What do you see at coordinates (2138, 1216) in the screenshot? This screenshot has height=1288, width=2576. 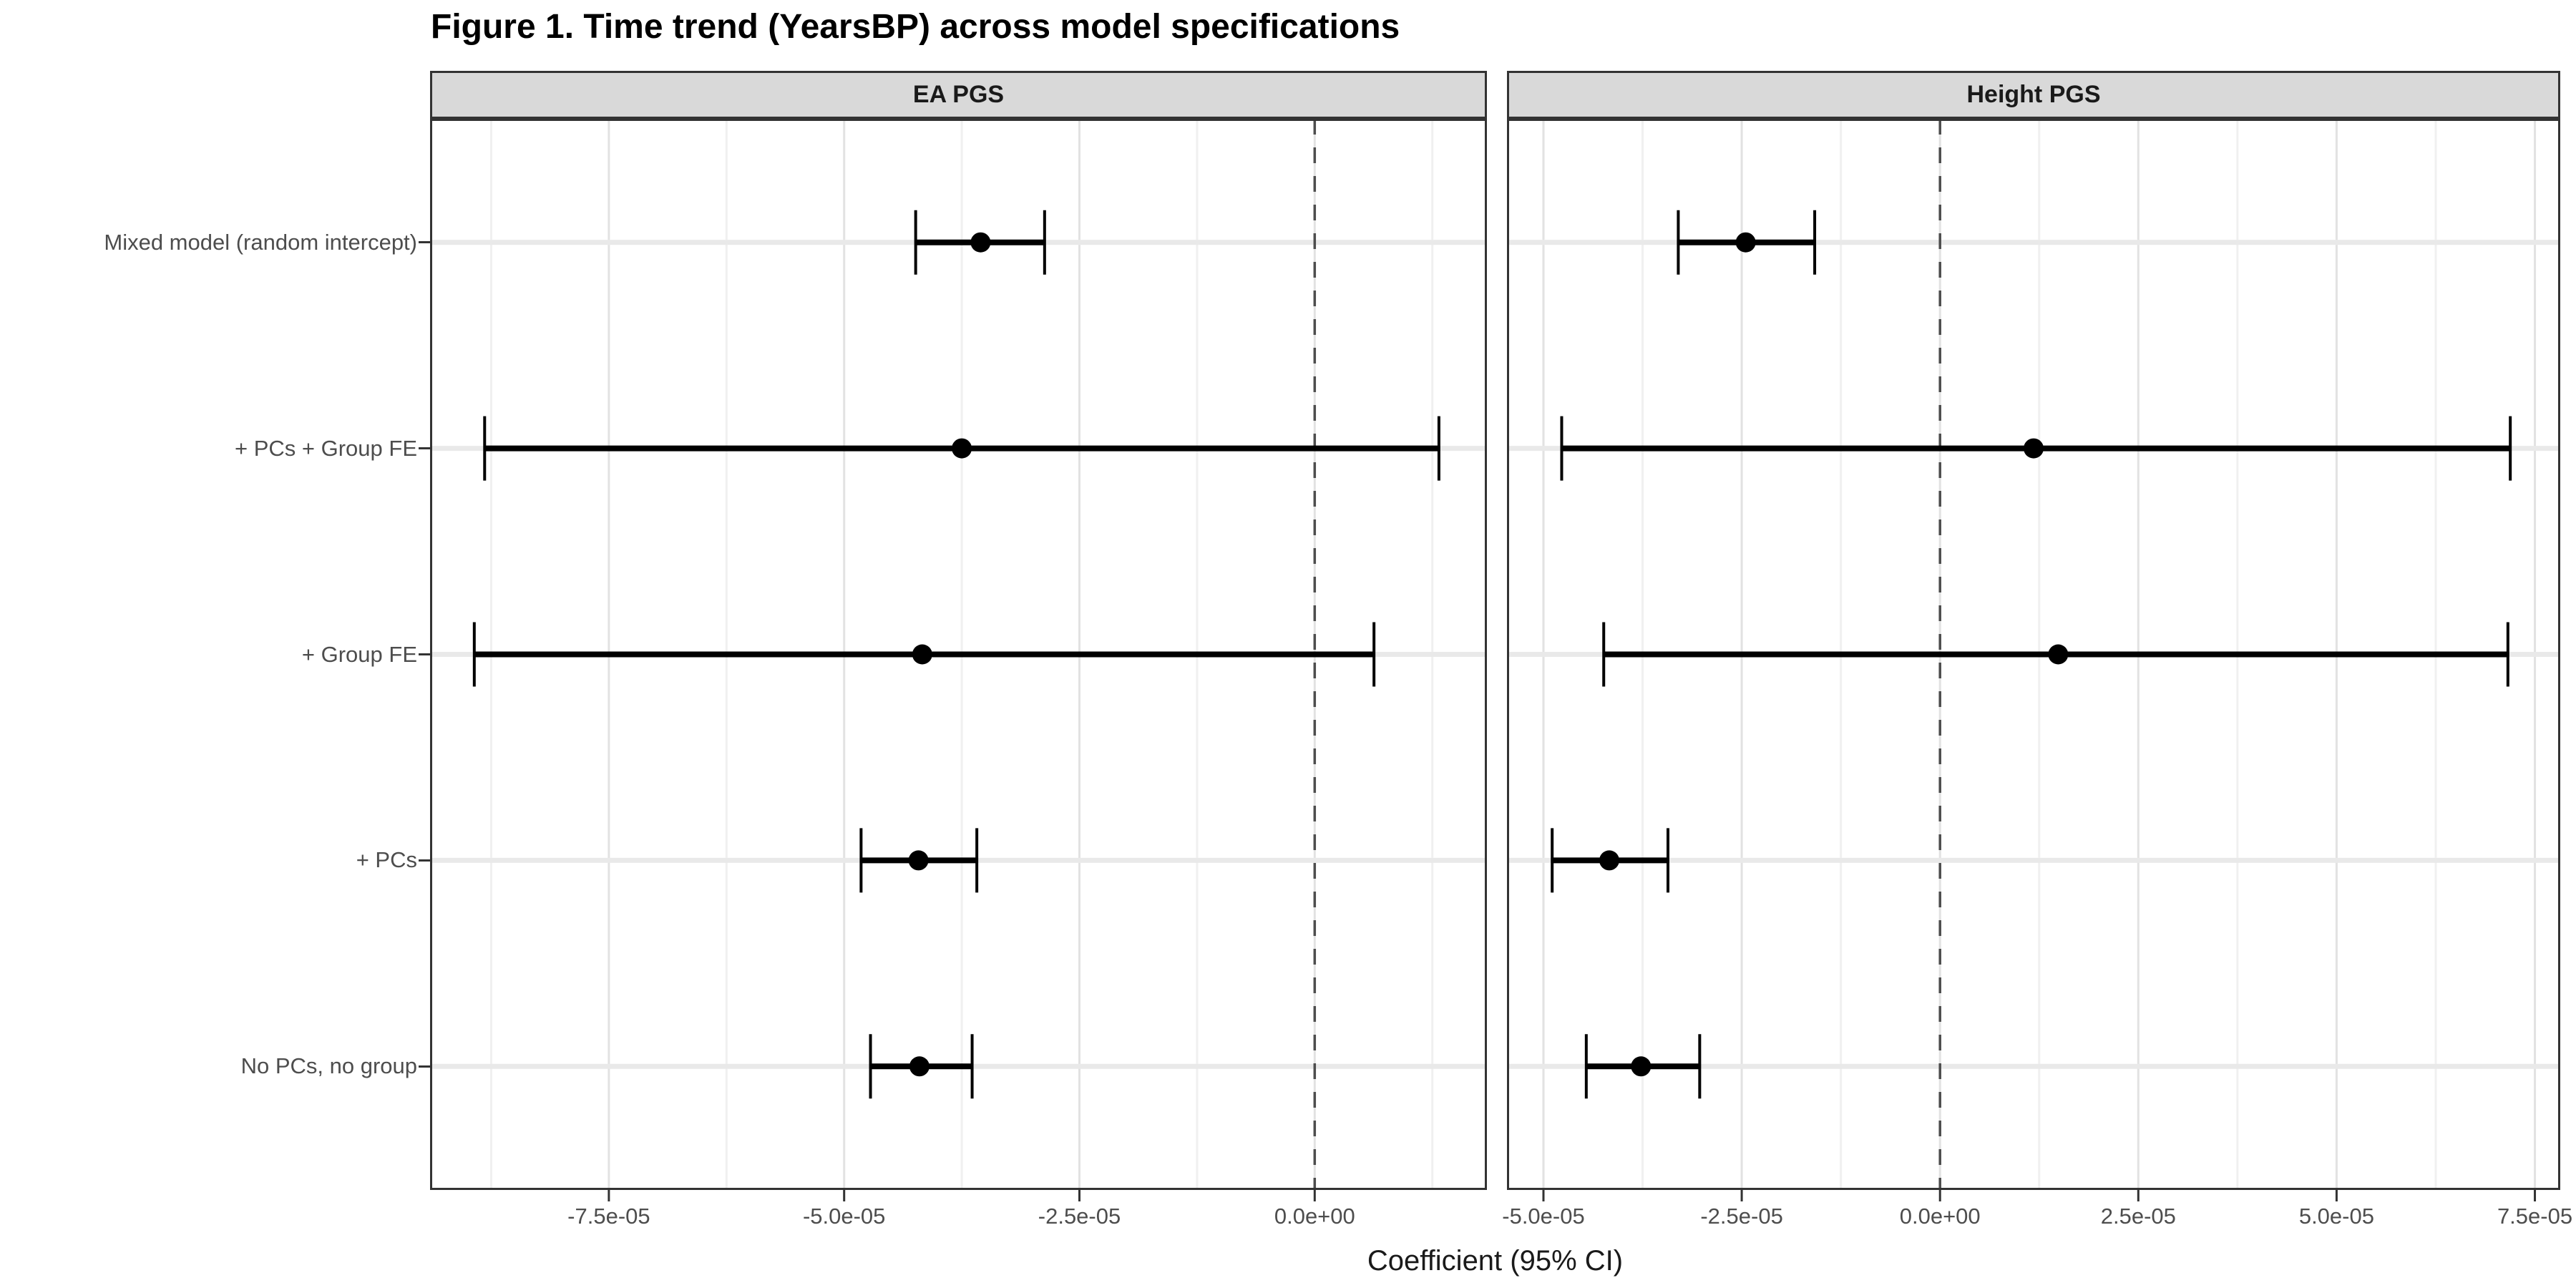 I see `x-tick-label: 2.5e-05` at bounding box center [2138, 1216].